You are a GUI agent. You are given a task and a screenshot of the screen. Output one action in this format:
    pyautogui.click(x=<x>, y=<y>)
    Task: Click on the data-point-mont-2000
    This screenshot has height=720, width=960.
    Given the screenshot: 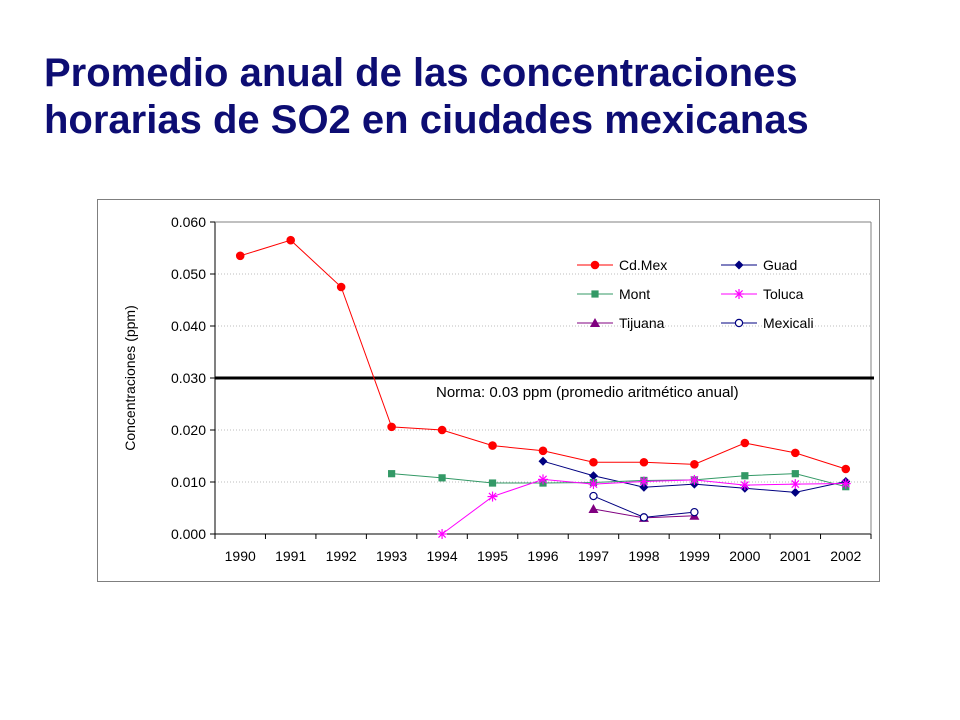 What is the action you would take?
    pyautogui.click(x=745, y=476)
    